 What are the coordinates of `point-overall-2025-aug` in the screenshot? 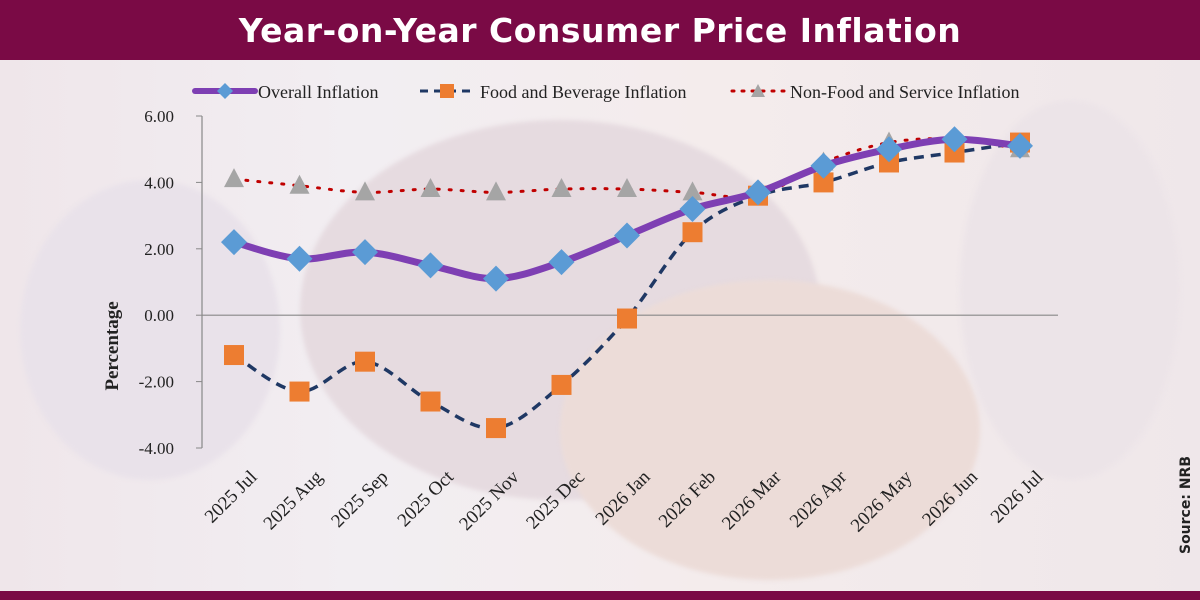 It's located at (299, 258).